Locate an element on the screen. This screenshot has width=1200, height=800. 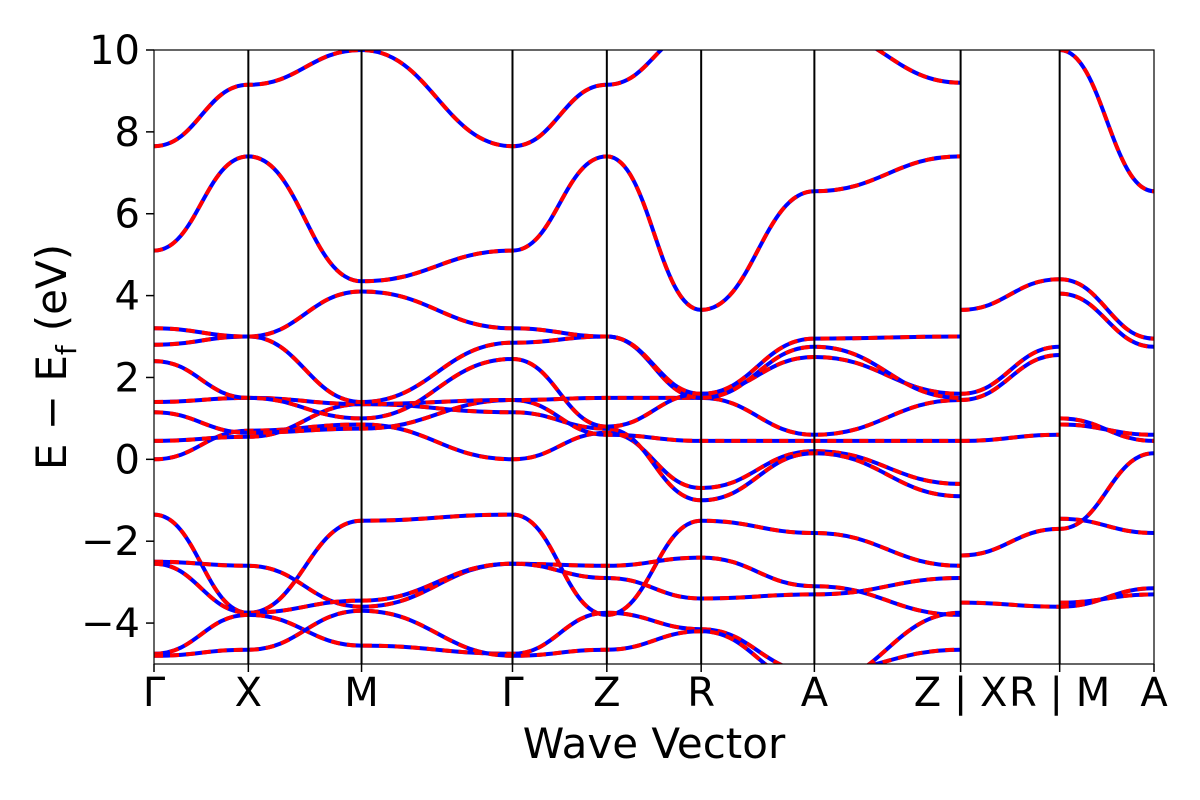
x-tick-label: X is located at coordinates (248, 693).